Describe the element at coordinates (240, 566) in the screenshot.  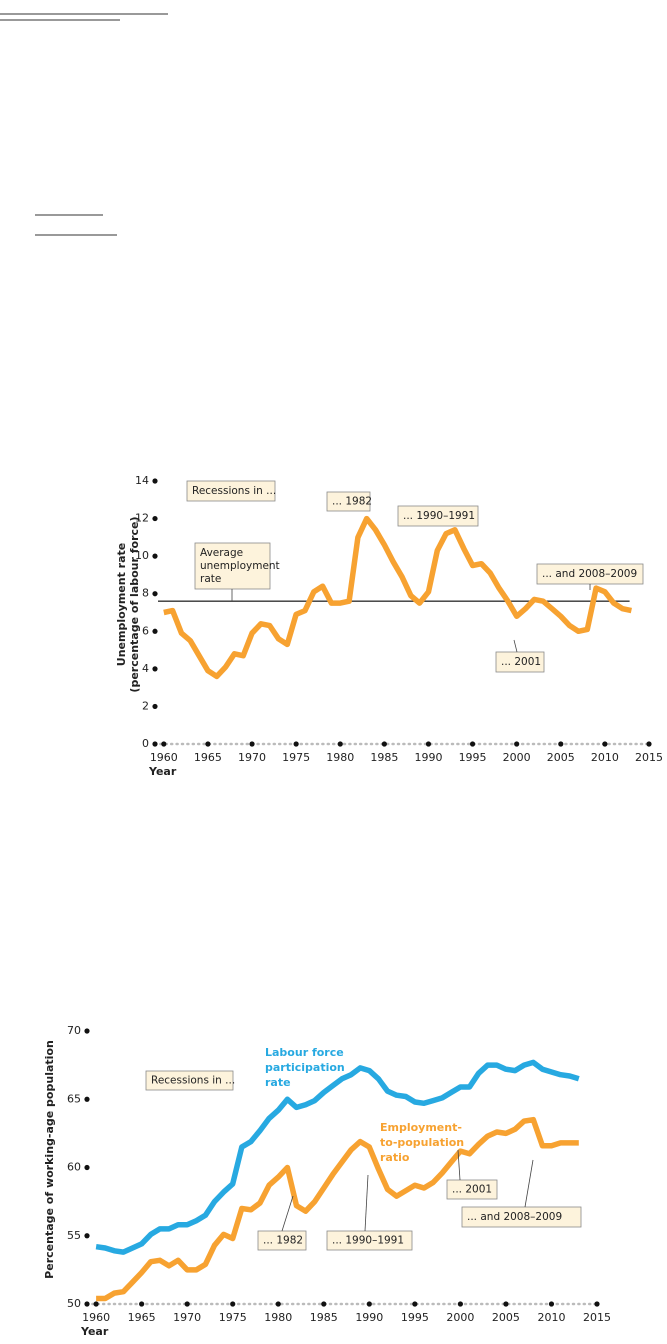
I see `annotation-text: unemployment` at that location.